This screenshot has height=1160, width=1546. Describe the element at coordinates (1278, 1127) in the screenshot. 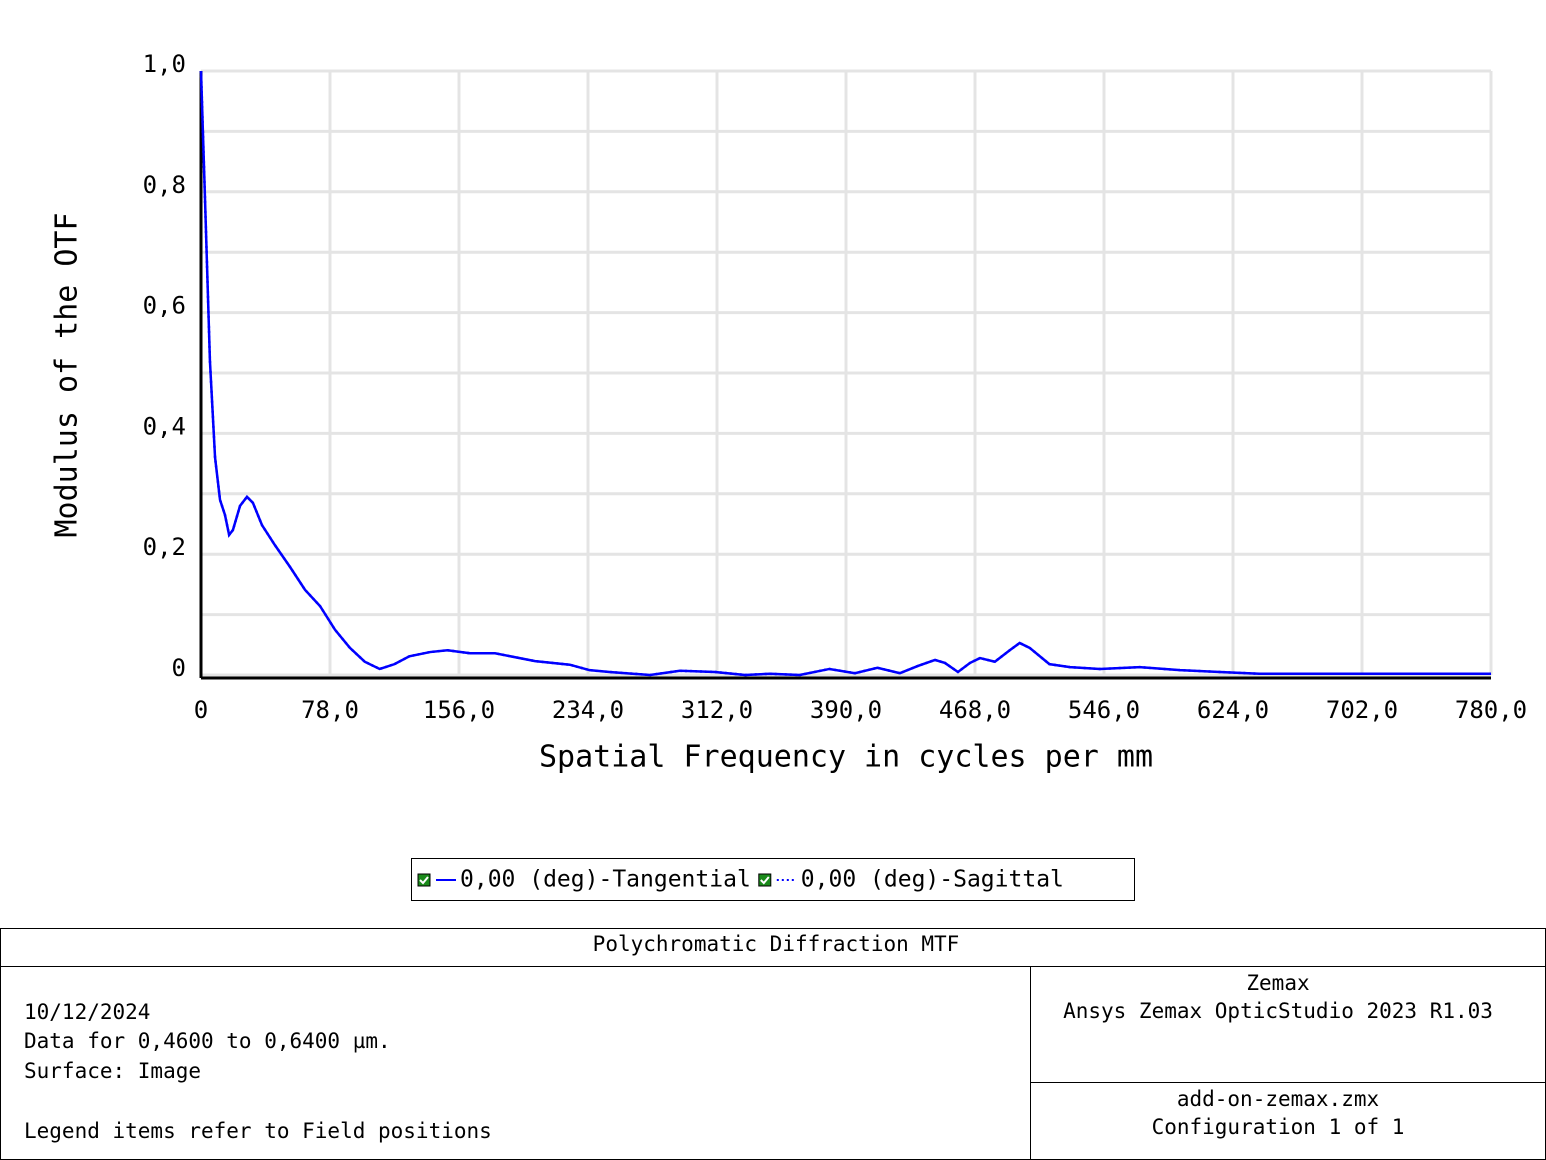

I see `footer-file: Configuration 1 of 1` at that location.